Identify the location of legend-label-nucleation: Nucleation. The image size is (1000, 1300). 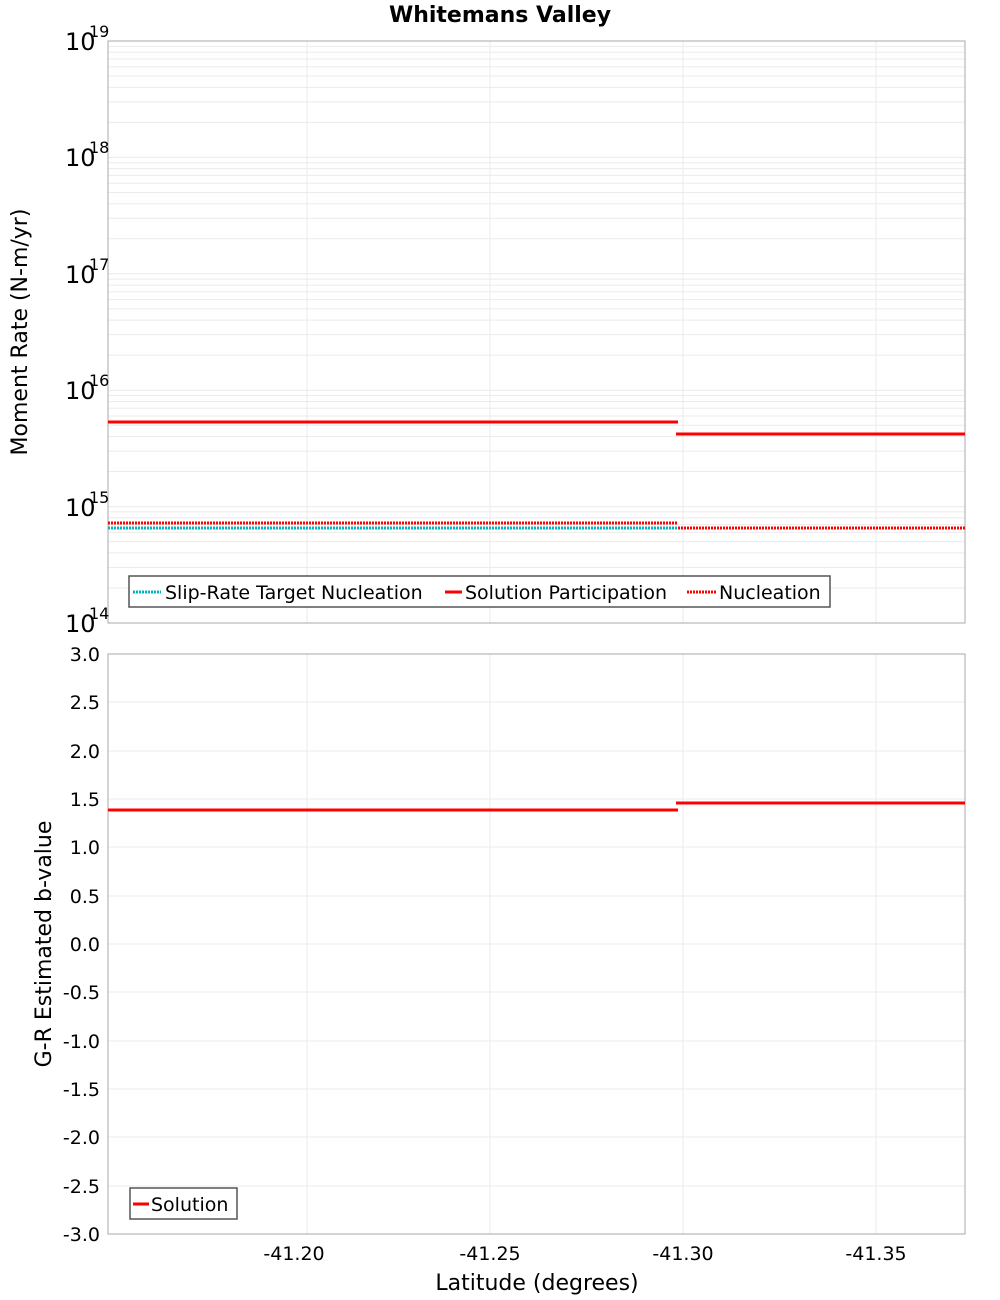
(770, 593).